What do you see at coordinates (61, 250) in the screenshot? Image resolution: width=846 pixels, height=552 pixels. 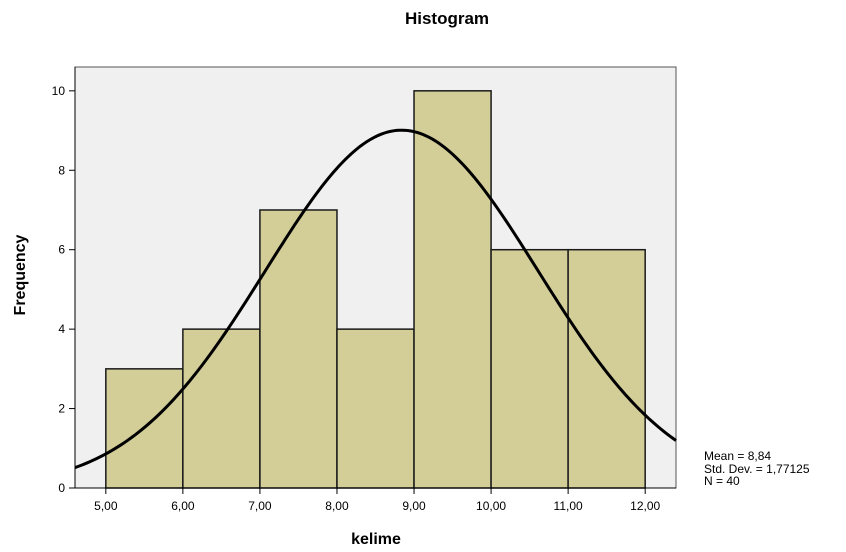 I see `y-tick-label: 6` at bounding box center [61, 250].